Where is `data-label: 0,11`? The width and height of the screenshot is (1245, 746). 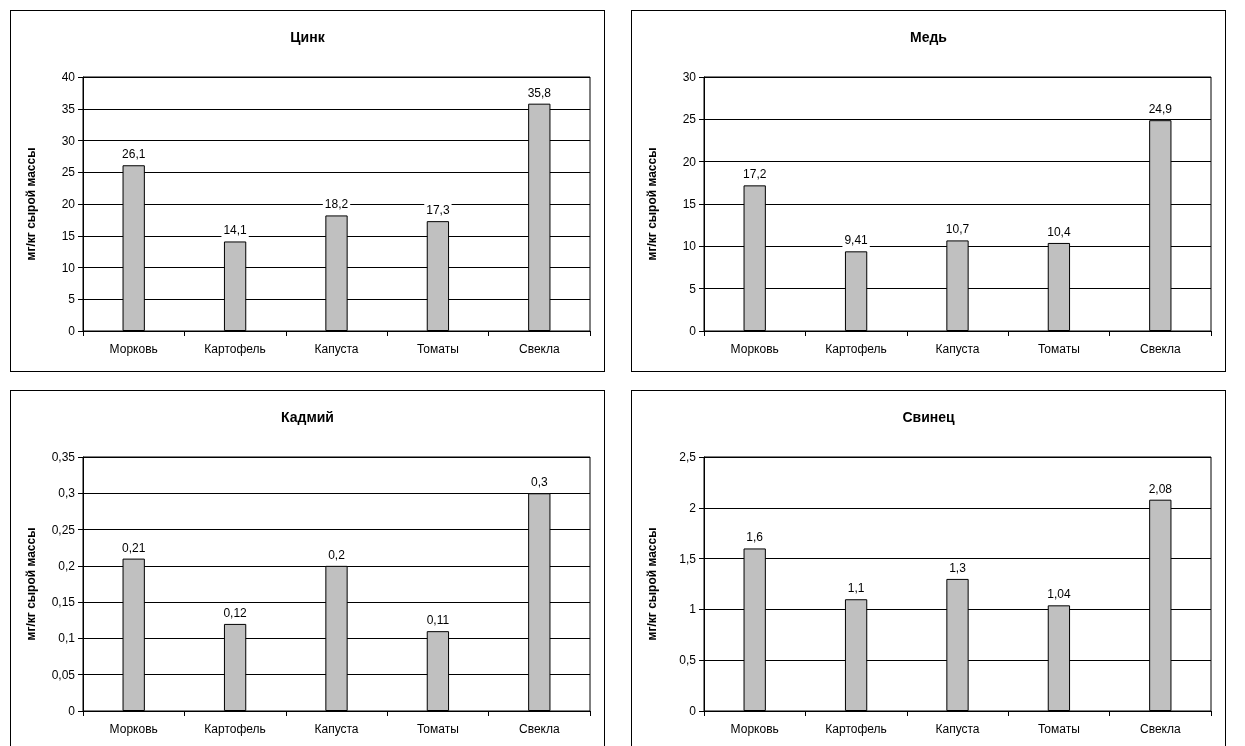
data-label: 0,11 is located at coordinates (438, 620).